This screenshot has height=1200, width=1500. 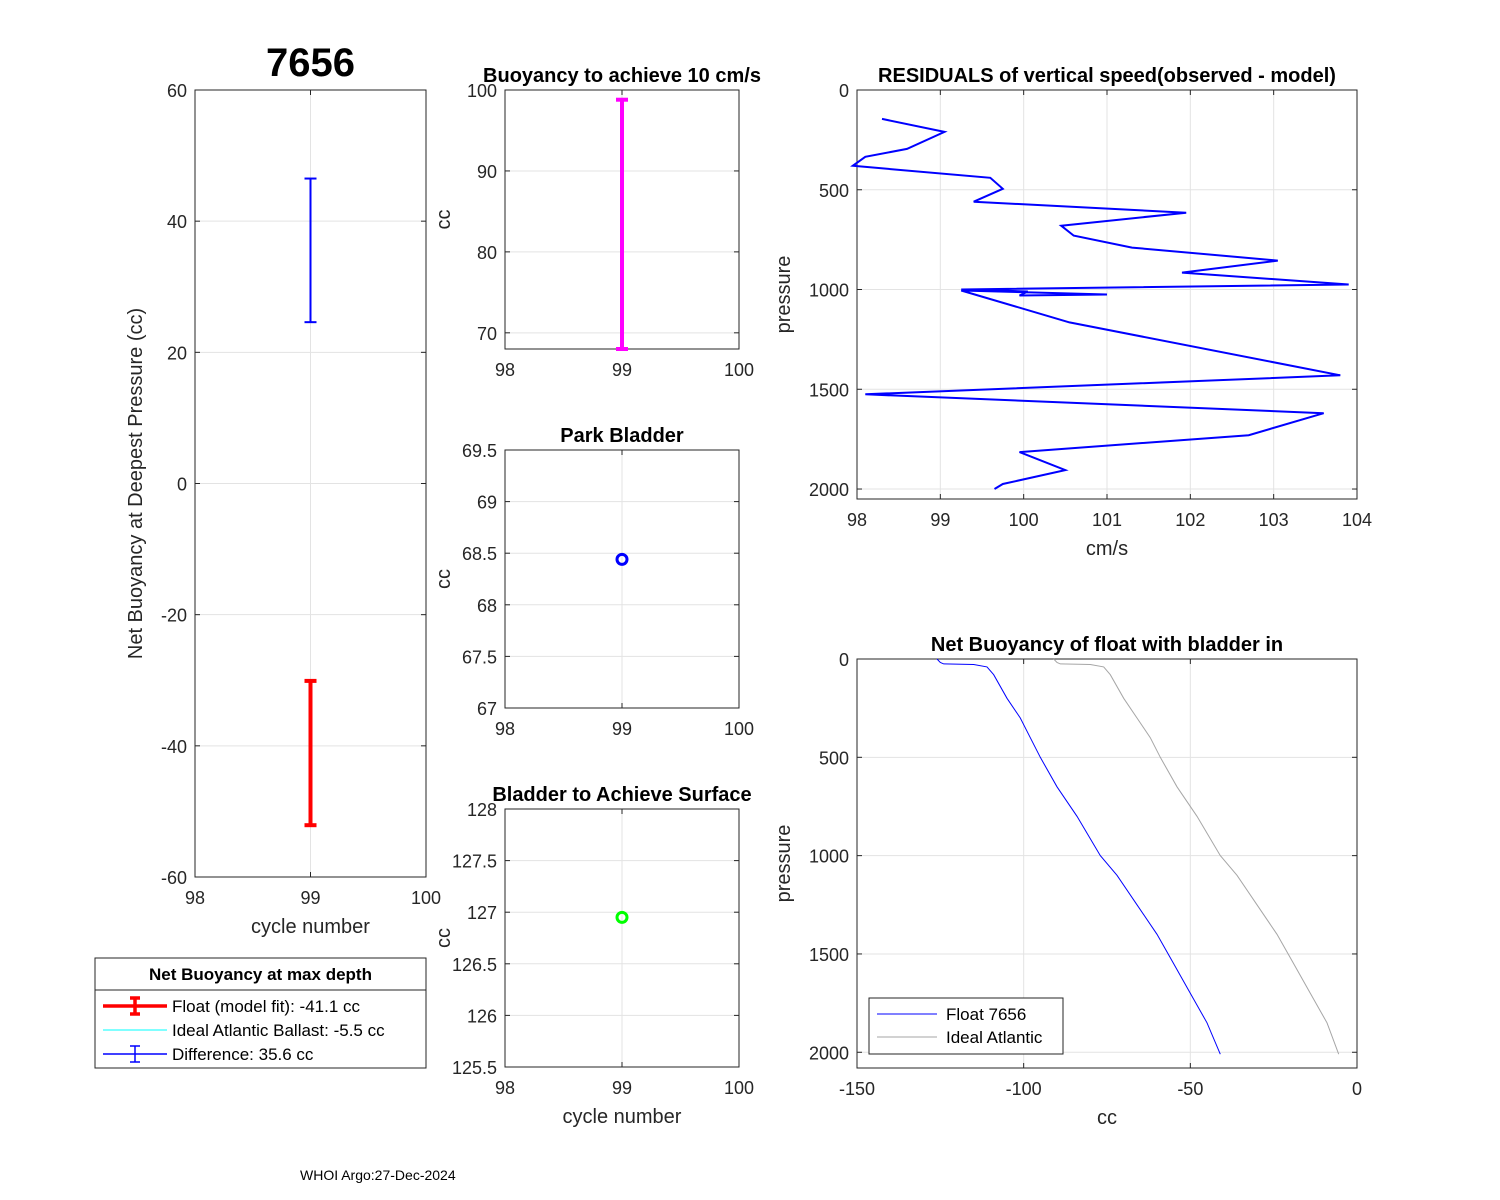 What do you see at coordinates (622, 76) in the screenshot?
I see `chart-title: Buoyancy to achieve 10 cm/s` at bounding box center [622, 76].